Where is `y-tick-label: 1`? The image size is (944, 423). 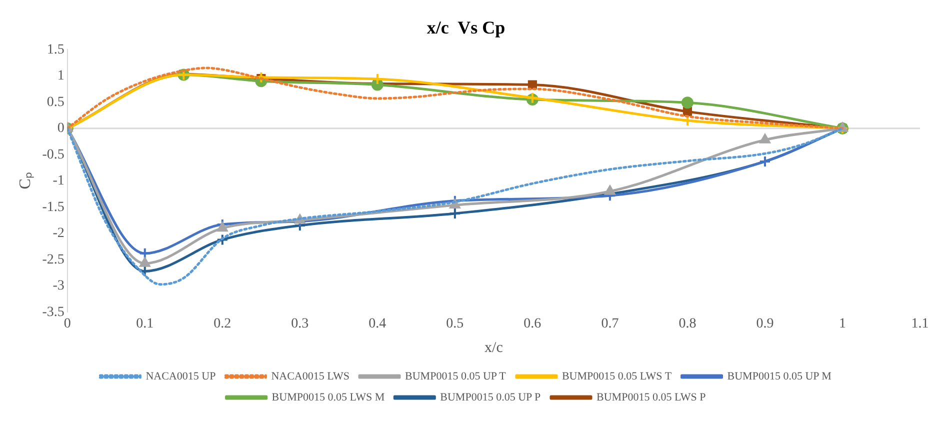 y-tick-label: 1 is located at coordinates (60, 76).